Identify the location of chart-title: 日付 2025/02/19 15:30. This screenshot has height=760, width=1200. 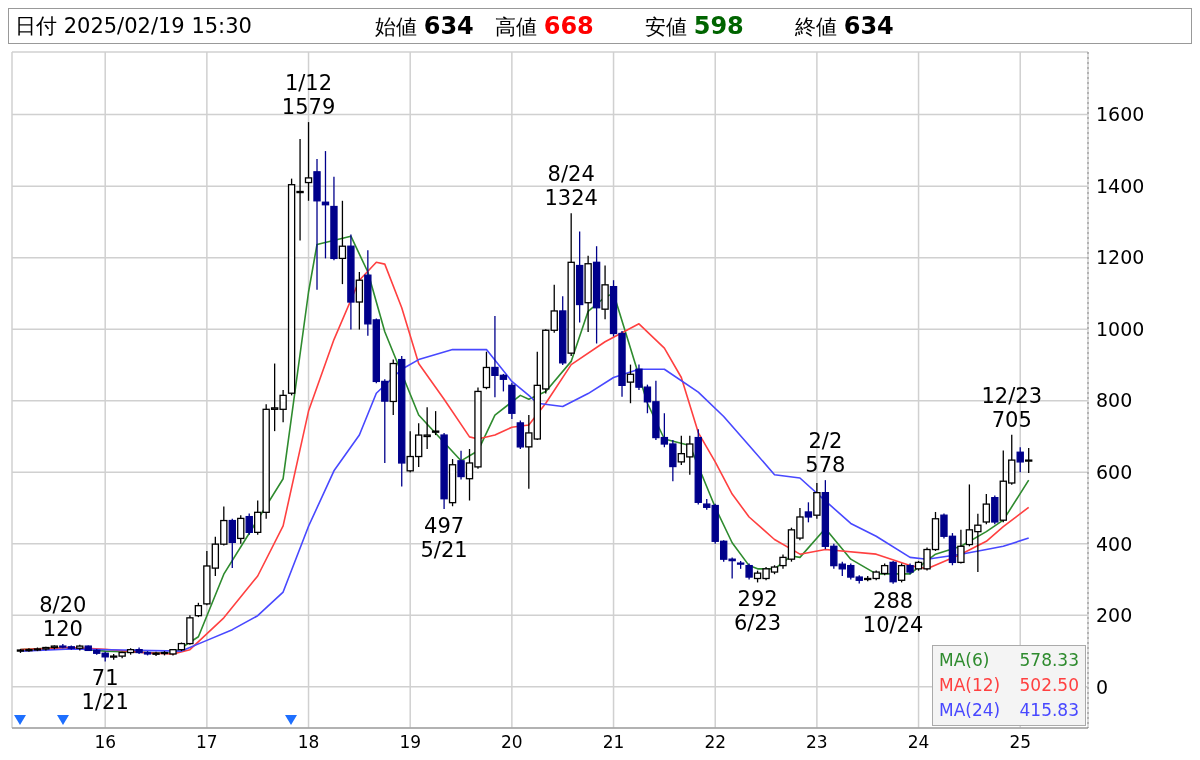
(133, 26).